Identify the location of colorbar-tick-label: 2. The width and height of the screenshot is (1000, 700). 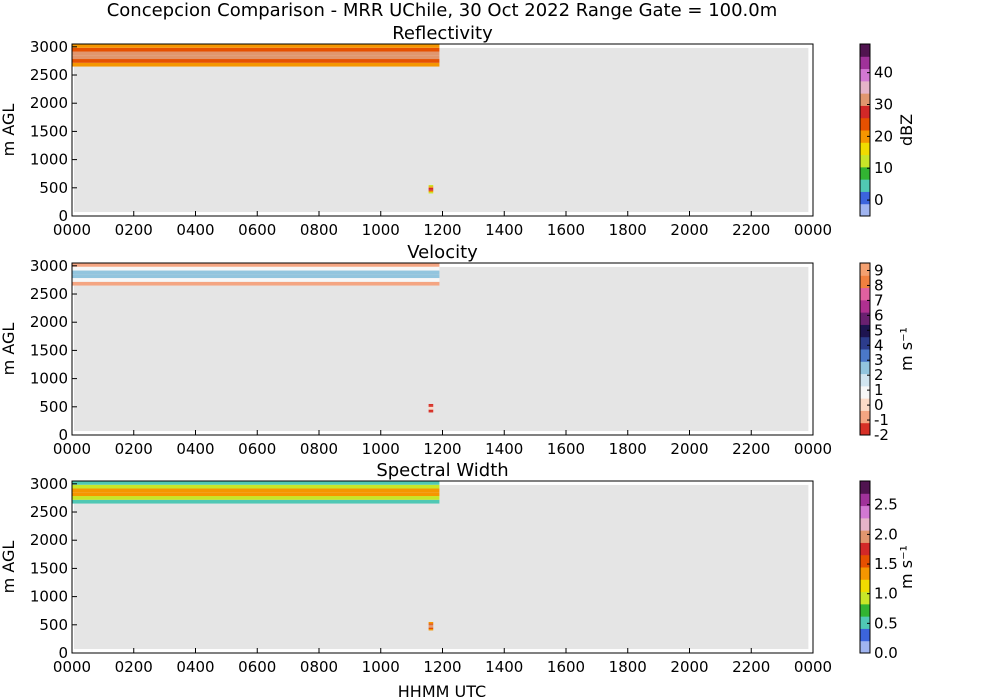
(879, 375).